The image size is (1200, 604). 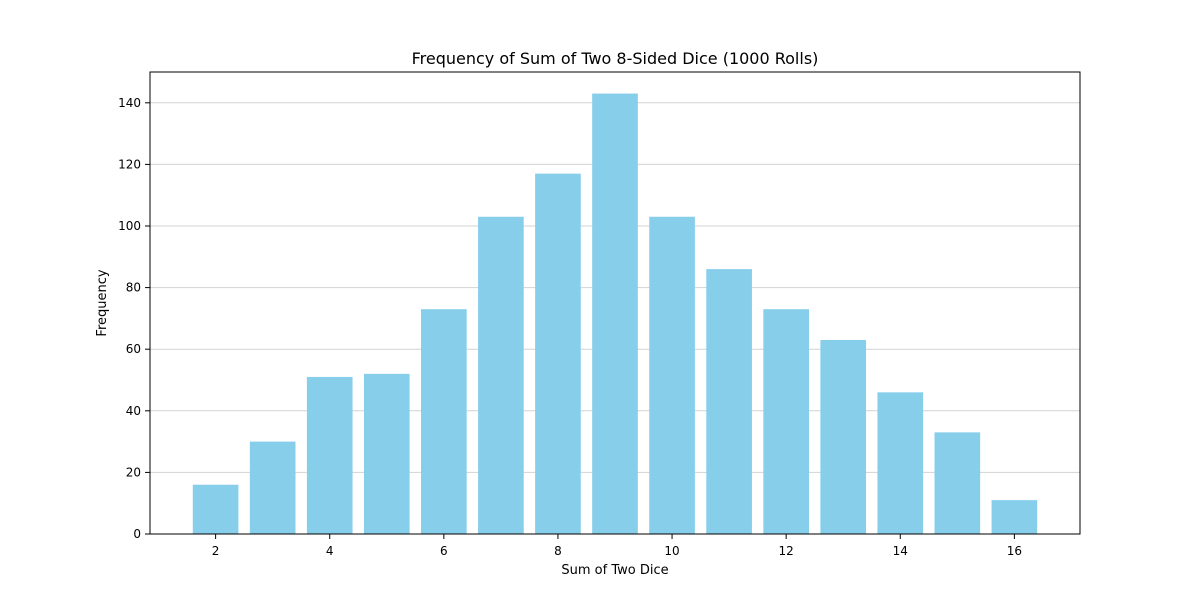 I want to click on x-tick-label: 16, so click(x=1014, y=551).